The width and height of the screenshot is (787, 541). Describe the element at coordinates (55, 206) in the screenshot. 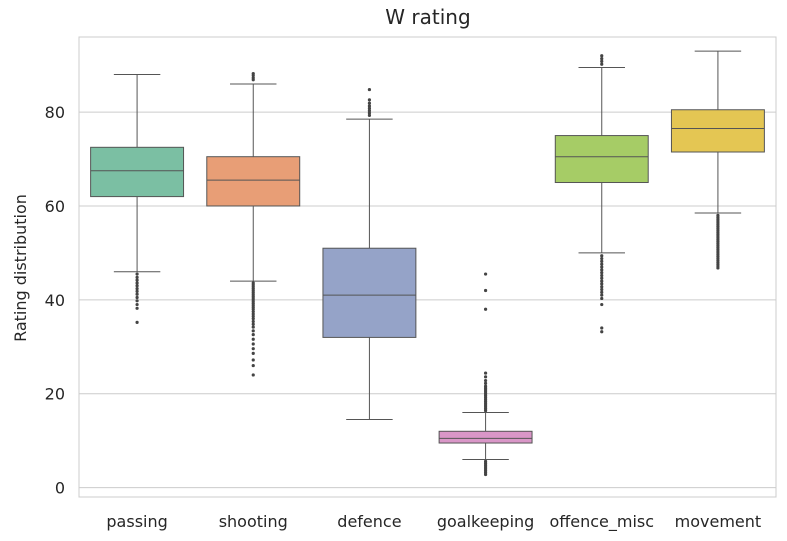

I see `y-tick-label-60: 60` at that location.